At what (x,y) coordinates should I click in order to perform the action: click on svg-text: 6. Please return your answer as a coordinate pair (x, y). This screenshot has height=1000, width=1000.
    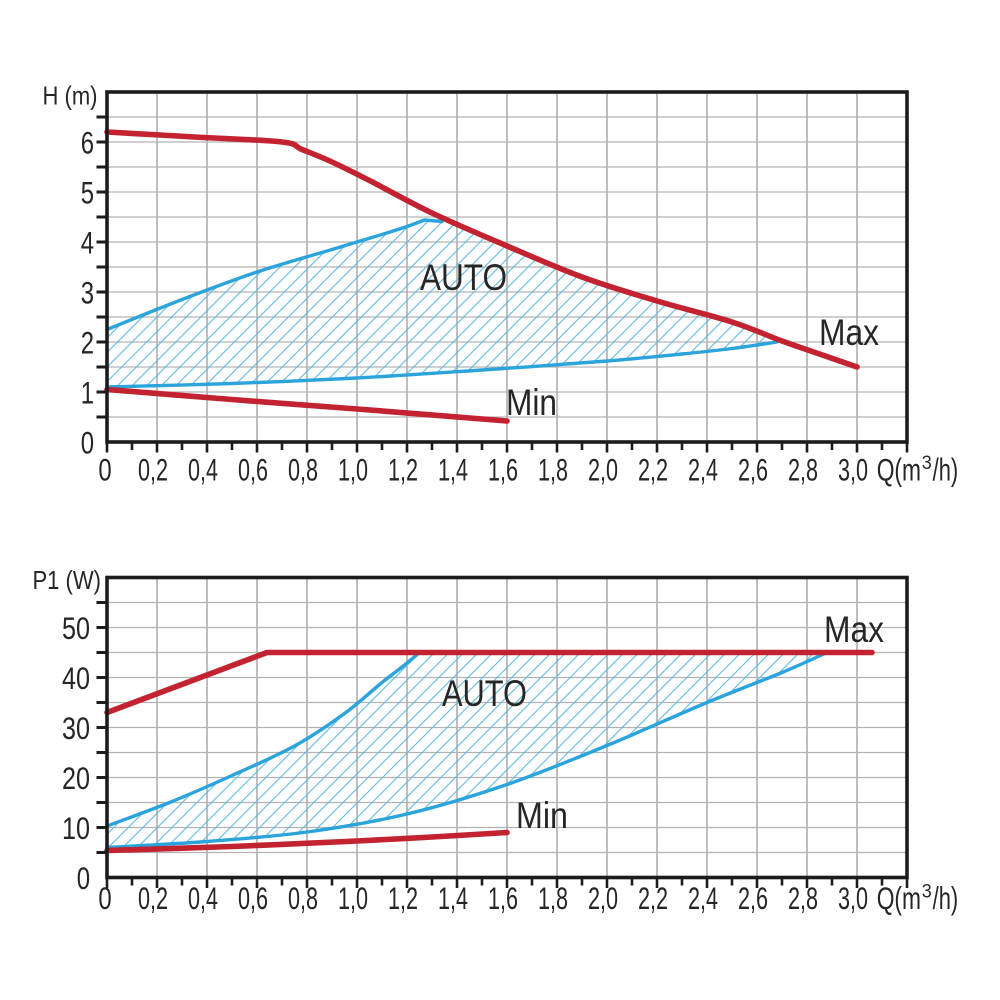
    Looking at the image, I should click on (87, 143).